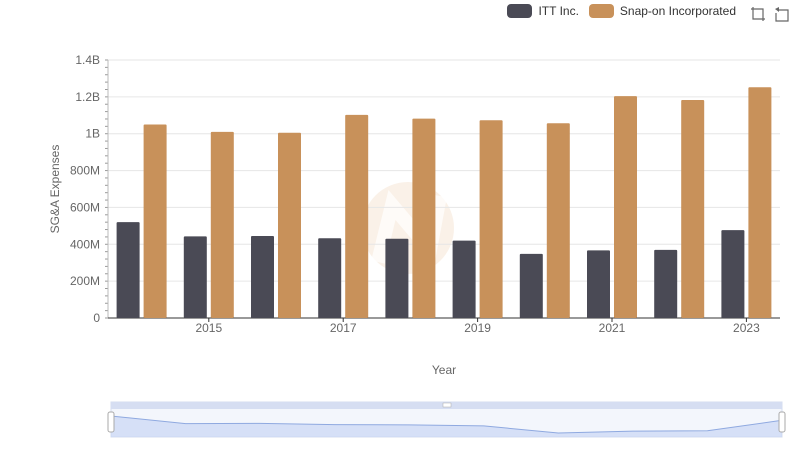 The width and height of the screenshot is (800, 461). I want to click on legend: ITT Inc. Snap-on Incorporated, so click(621, 11).